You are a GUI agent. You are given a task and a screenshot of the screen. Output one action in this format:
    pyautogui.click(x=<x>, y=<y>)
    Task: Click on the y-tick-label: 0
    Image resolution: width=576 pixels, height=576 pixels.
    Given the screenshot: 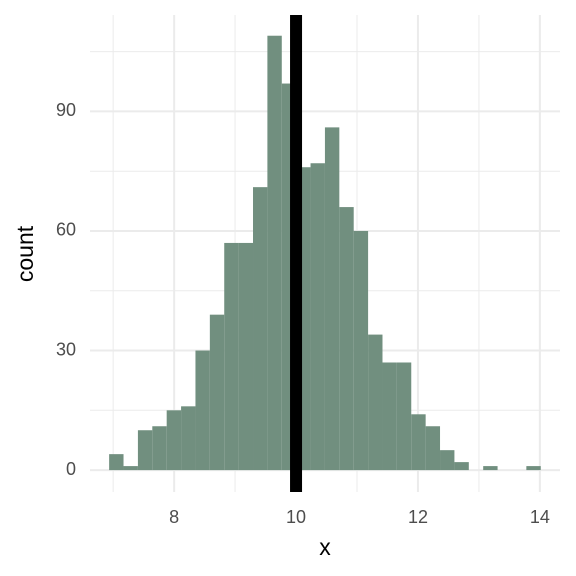 What is the action you would take?
    pyautogui.click(x=71, y=469)
    